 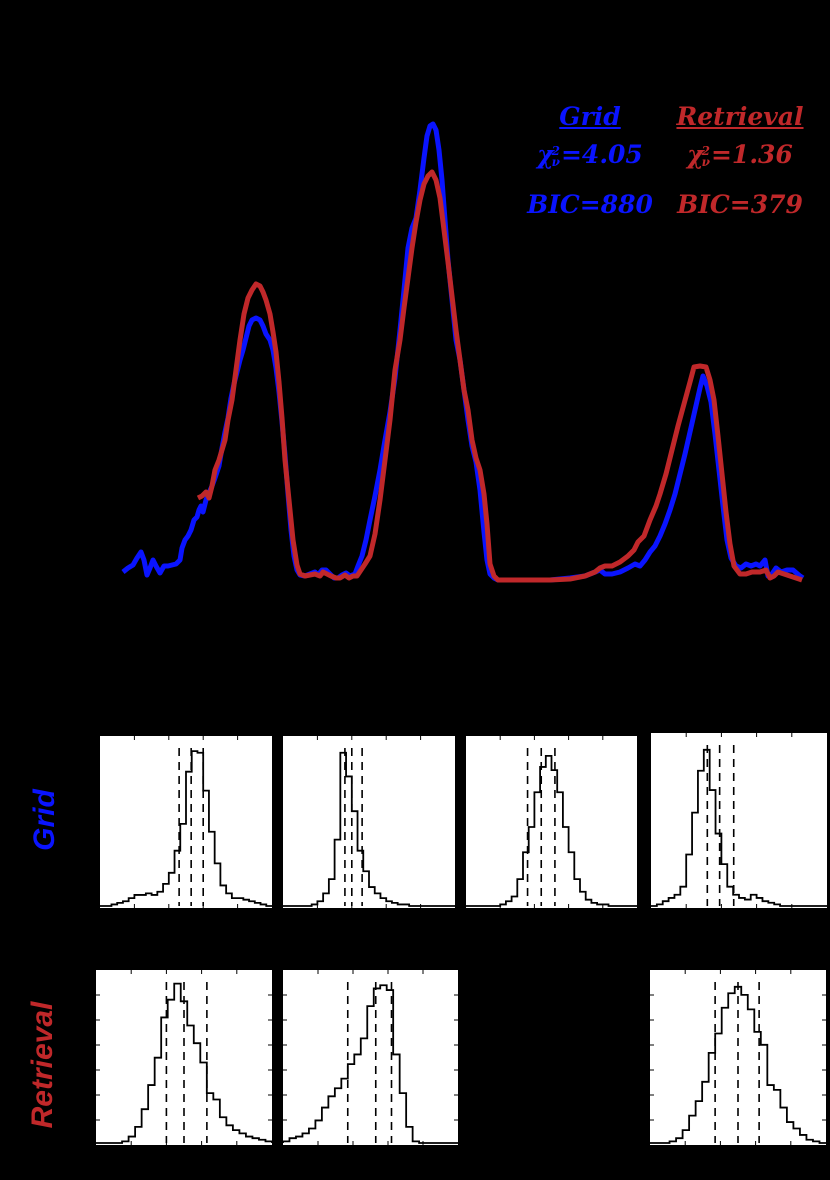 I want to click on legend-grid: Grid χ 2 ν =4.05 BIC=880, so click(x=590, y=161).